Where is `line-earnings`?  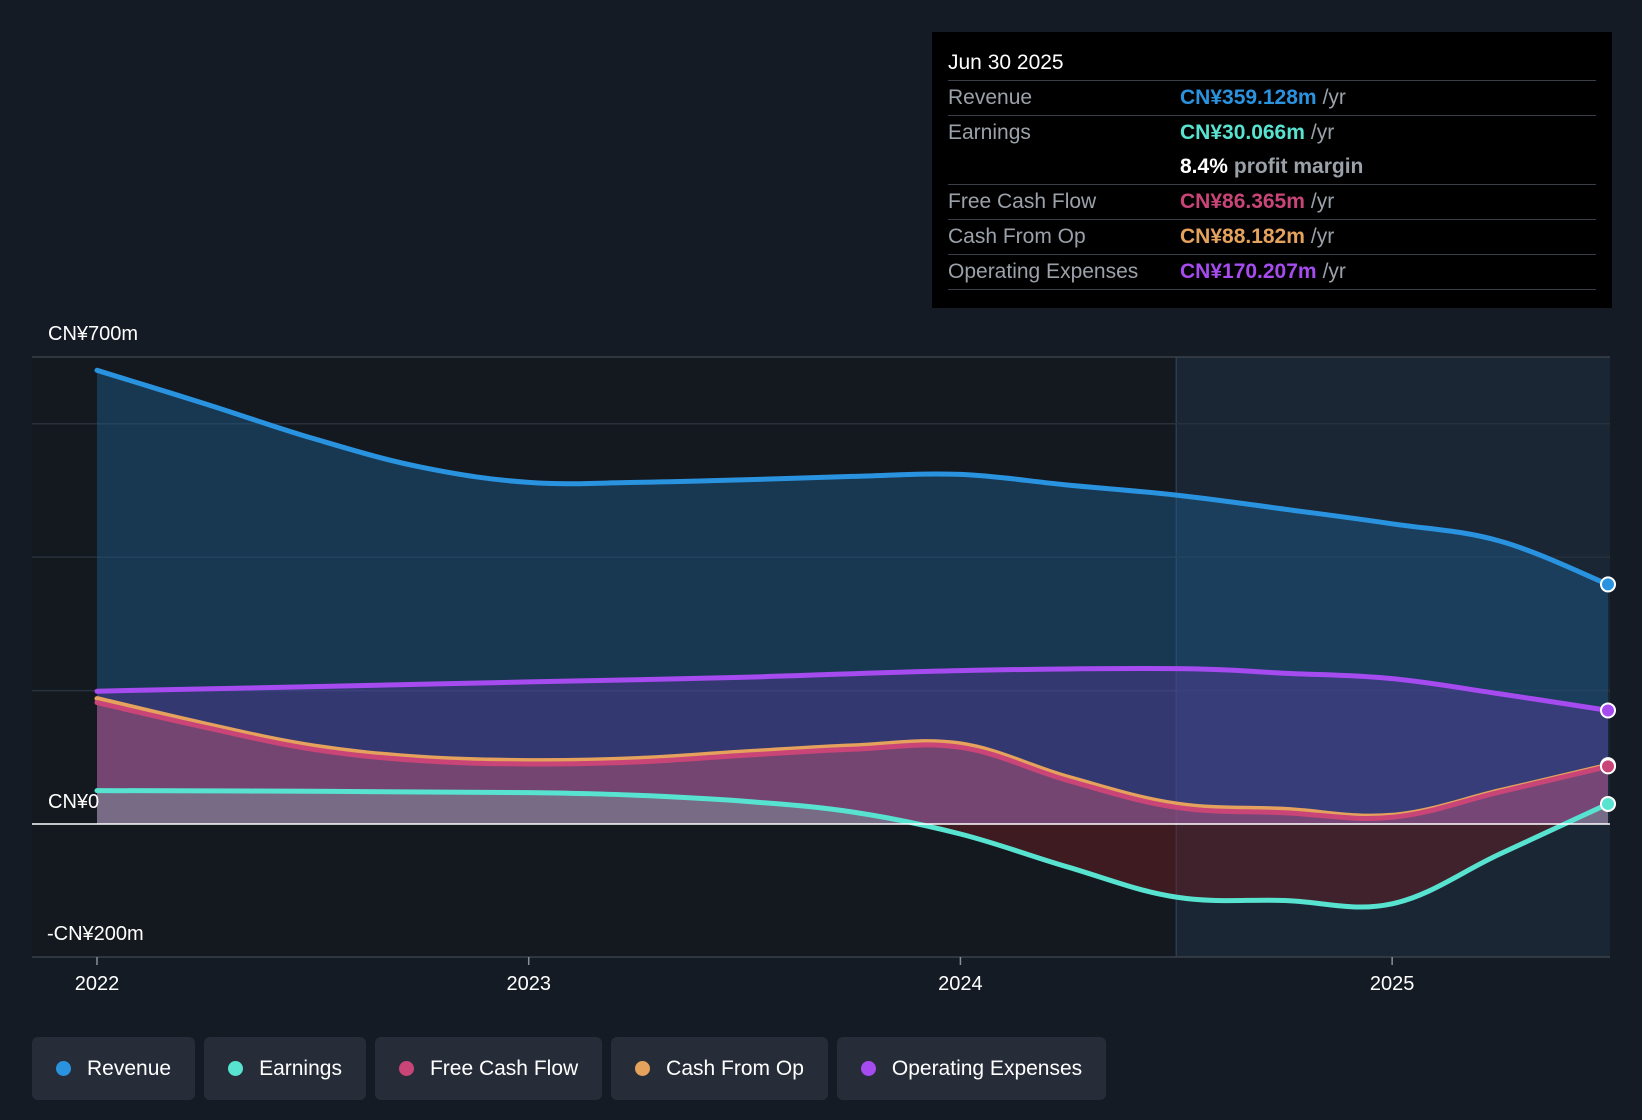 line-earnings is located at coordinates (852, 849).